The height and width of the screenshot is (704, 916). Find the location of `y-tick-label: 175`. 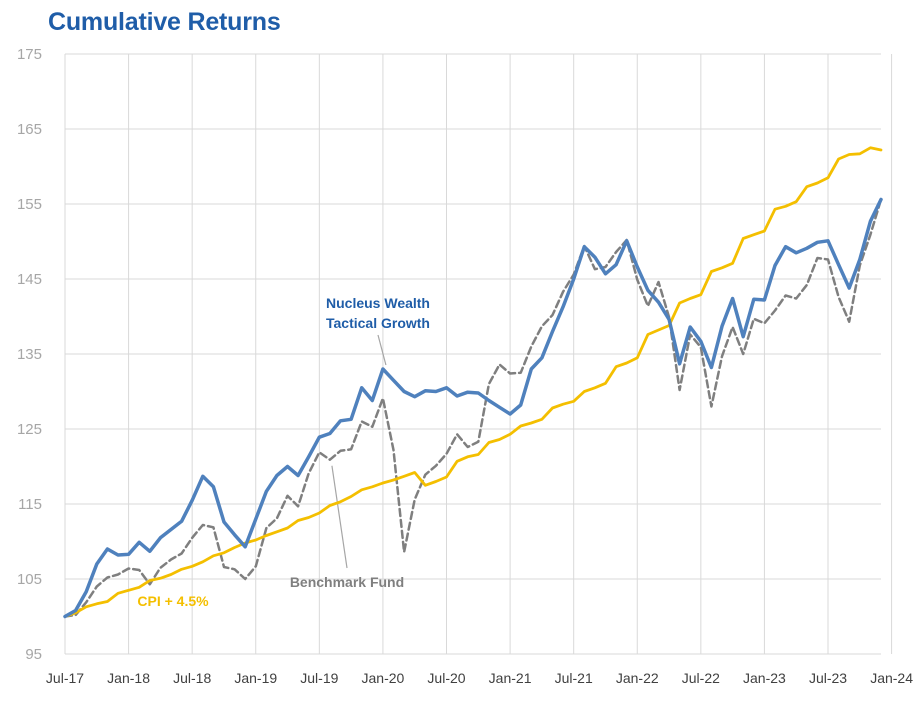

y-tick-label: 175 is located at coordinates (29, 54).